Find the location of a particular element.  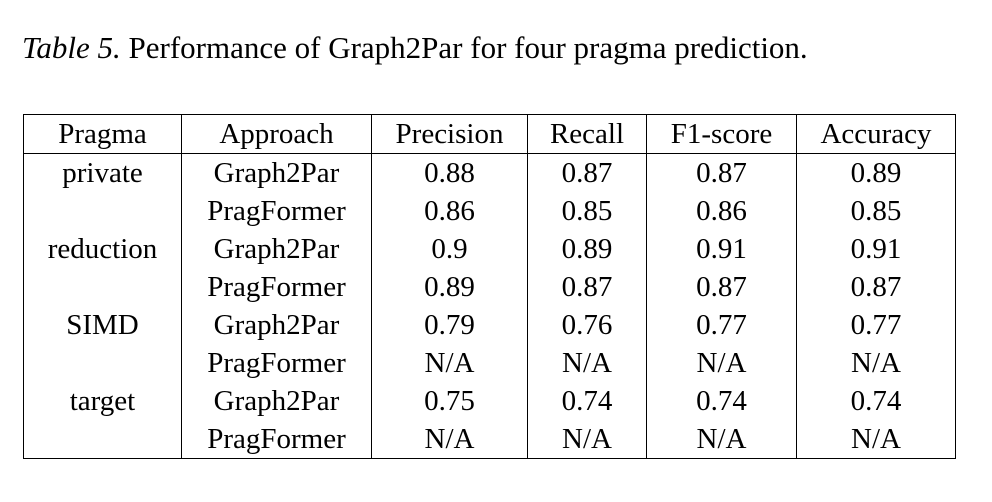

table-row: private Graph2Par 0.88 0.87 0.87 0.89 is located at coordinates (489, 172).